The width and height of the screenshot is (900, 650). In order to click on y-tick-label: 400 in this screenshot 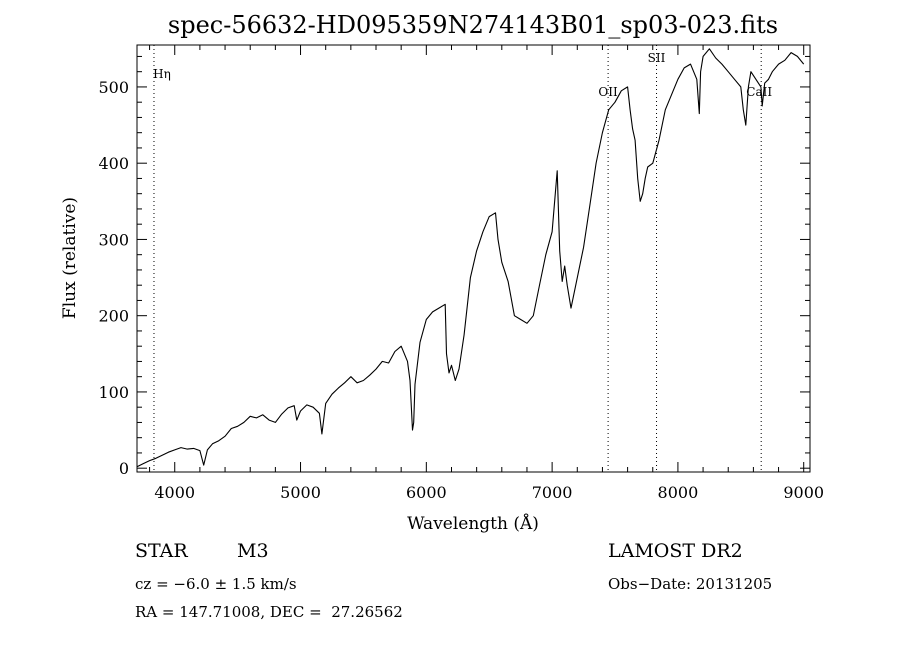, I will do `click(113, 163)`.